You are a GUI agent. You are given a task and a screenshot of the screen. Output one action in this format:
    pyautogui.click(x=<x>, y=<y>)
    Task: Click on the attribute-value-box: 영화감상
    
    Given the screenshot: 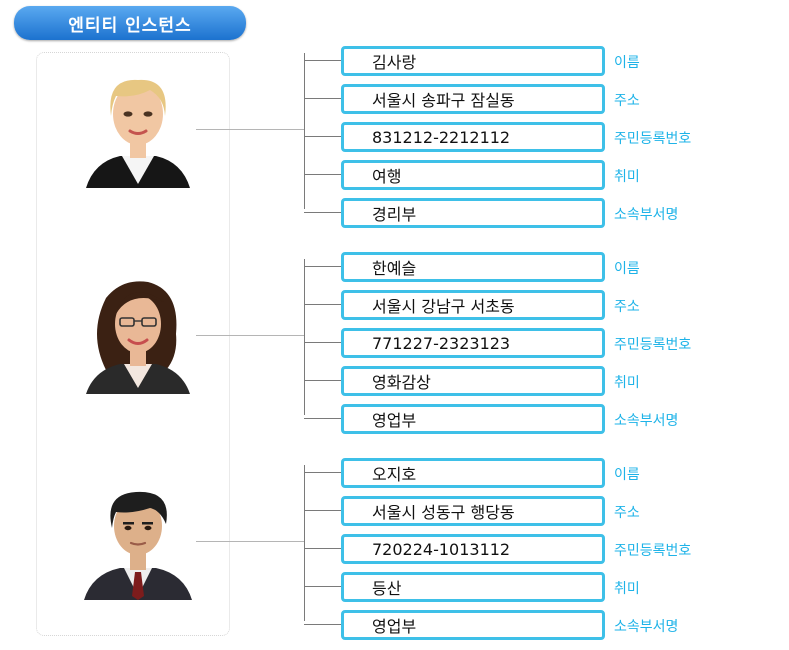 What is the action you would take?
    pyautogui.click(x=473, y=381)
    